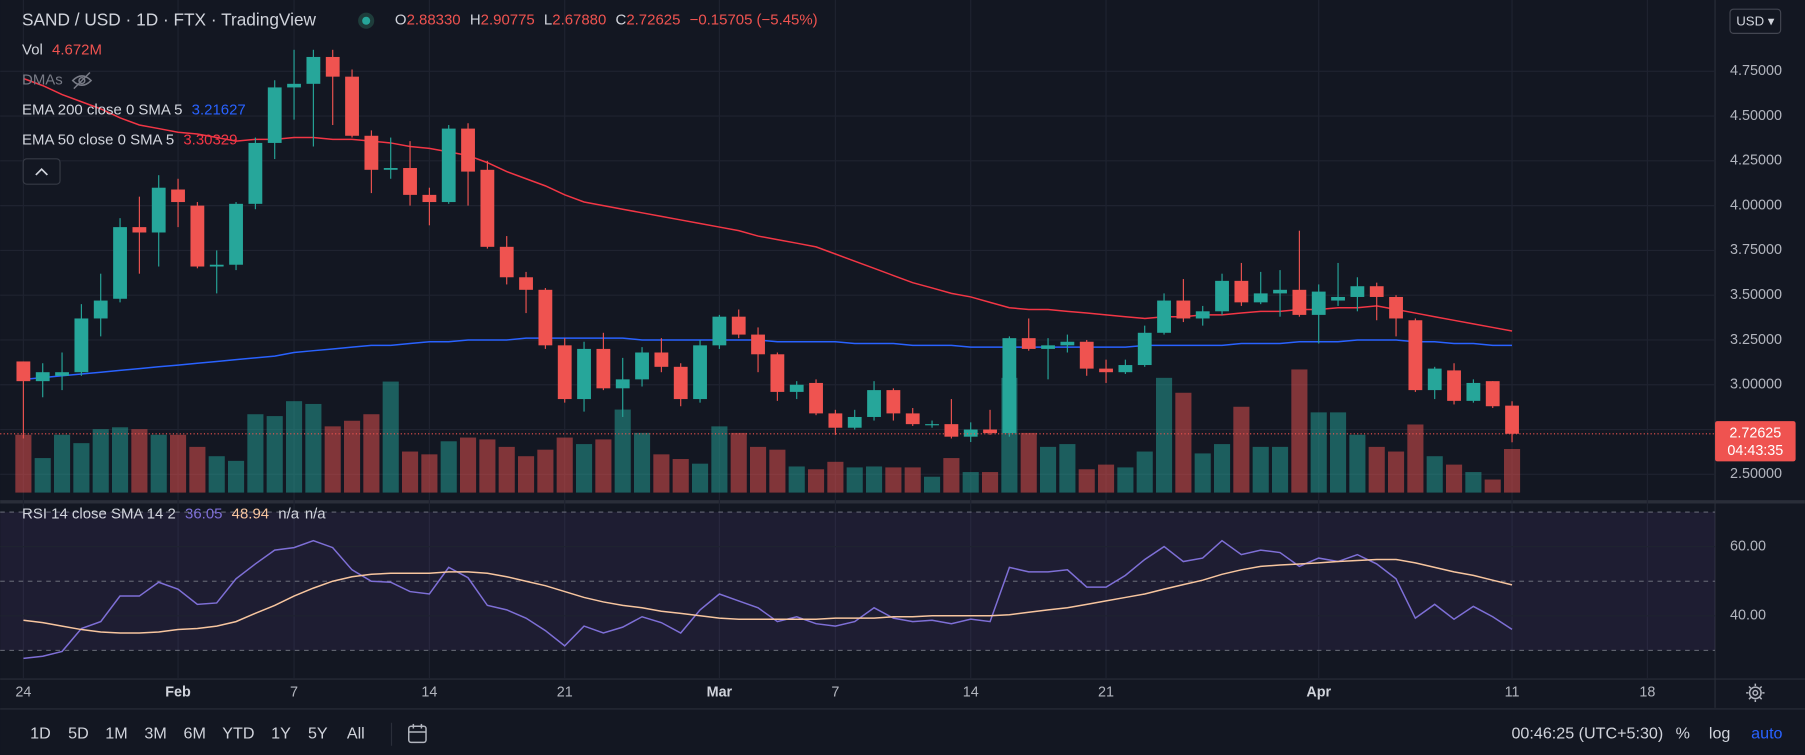 This screenshot has width=1805, height=755. Describe the element at coordinates (1756, 295) in the screenshot. I see `y-tick-label: 3.50000` at that location.